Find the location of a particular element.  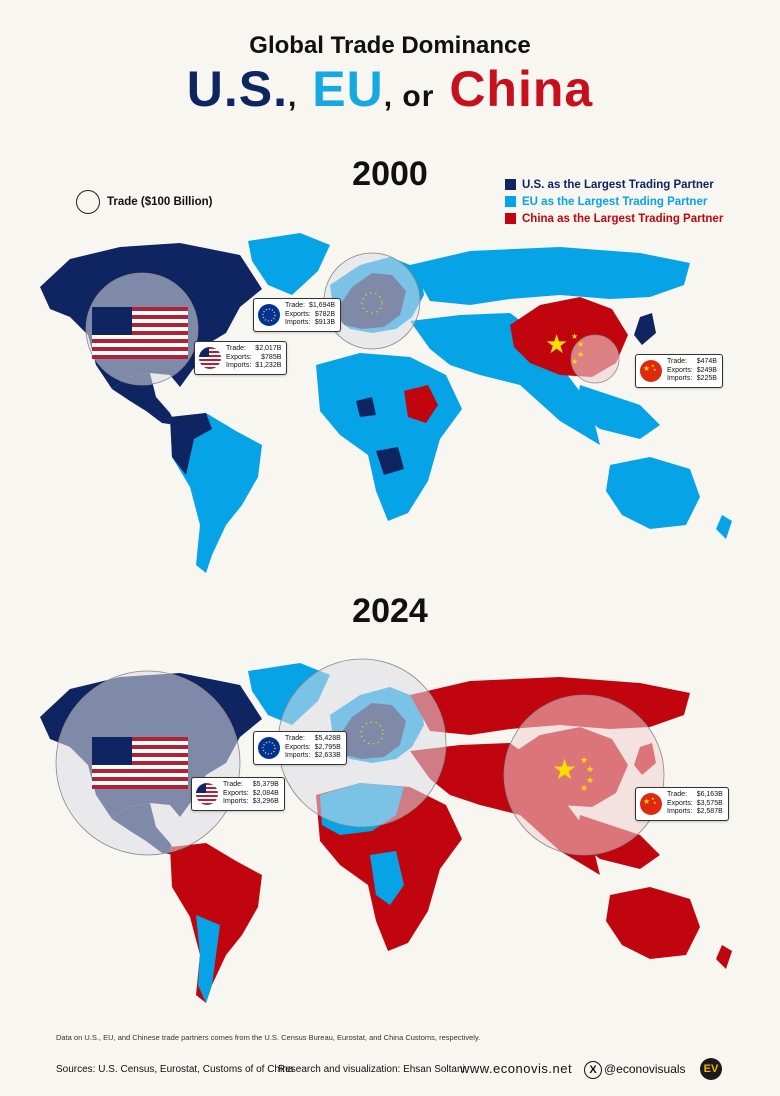

africa-2000 is located at coordinates (389, 437).